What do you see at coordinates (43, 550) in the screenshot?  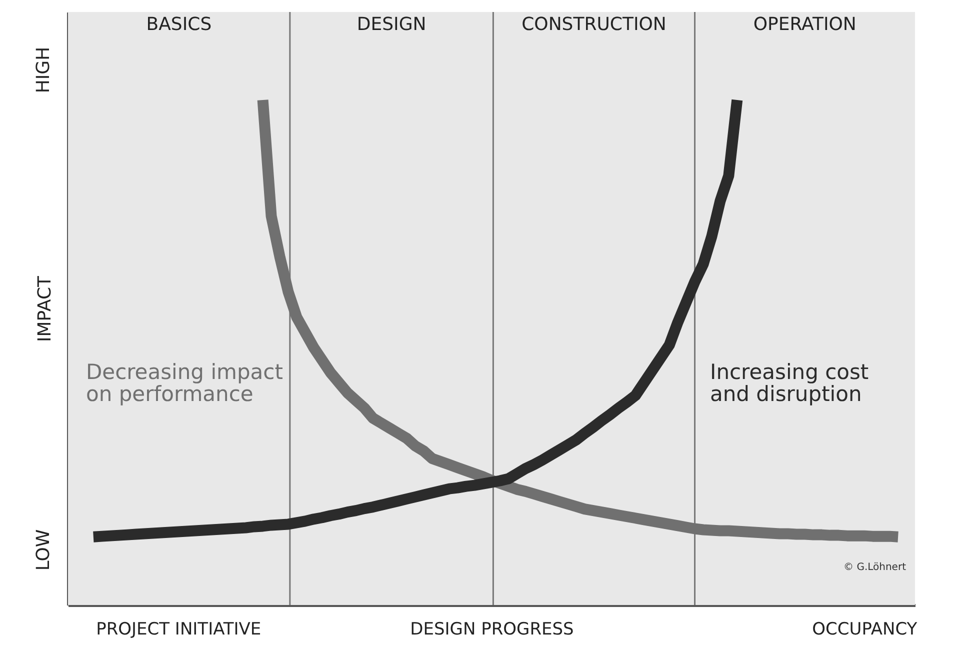 I see `text: LOW` at bounding box center [43, 550].